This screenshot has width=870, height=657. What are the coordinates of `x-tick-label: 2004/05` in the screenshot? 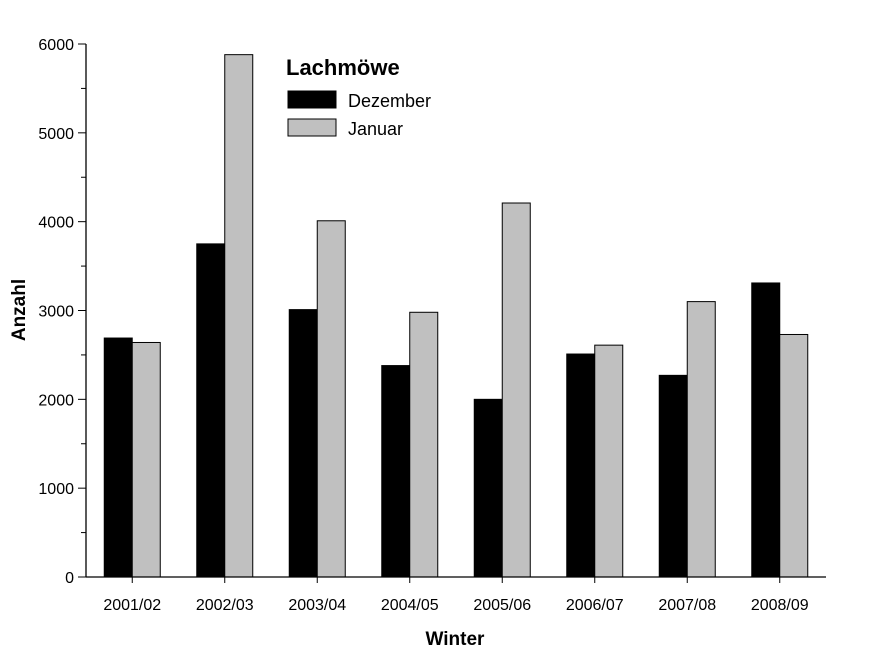 It's located at (410, 605).